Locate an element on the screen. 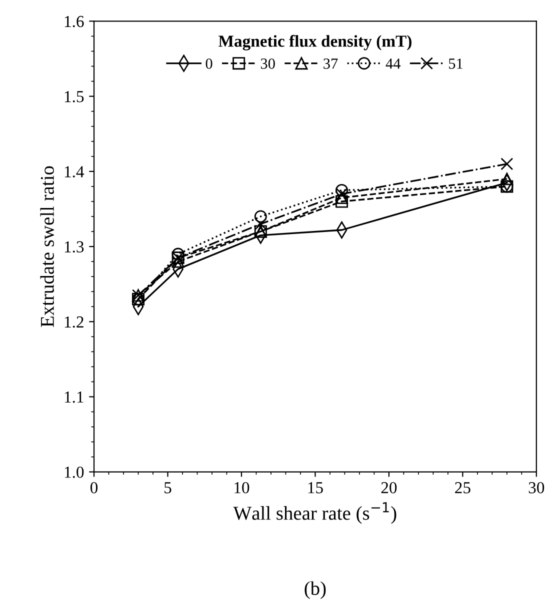 Image resolution: width=553 pixels, height=605 pixels. legend-label: 0 is located at coordinates (209, 63).